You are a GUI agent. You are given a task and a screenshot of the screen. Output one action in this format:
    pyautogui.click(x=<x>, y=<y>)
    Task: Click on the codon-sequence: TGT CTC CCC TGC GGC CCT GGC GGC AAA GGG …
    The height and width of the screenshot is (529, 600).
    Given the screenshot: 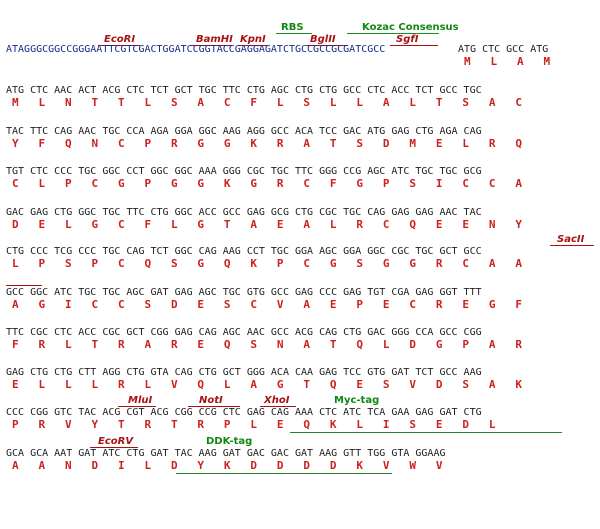 What is the action you would take?
    pyautogui.click(x=244, y=171)
    